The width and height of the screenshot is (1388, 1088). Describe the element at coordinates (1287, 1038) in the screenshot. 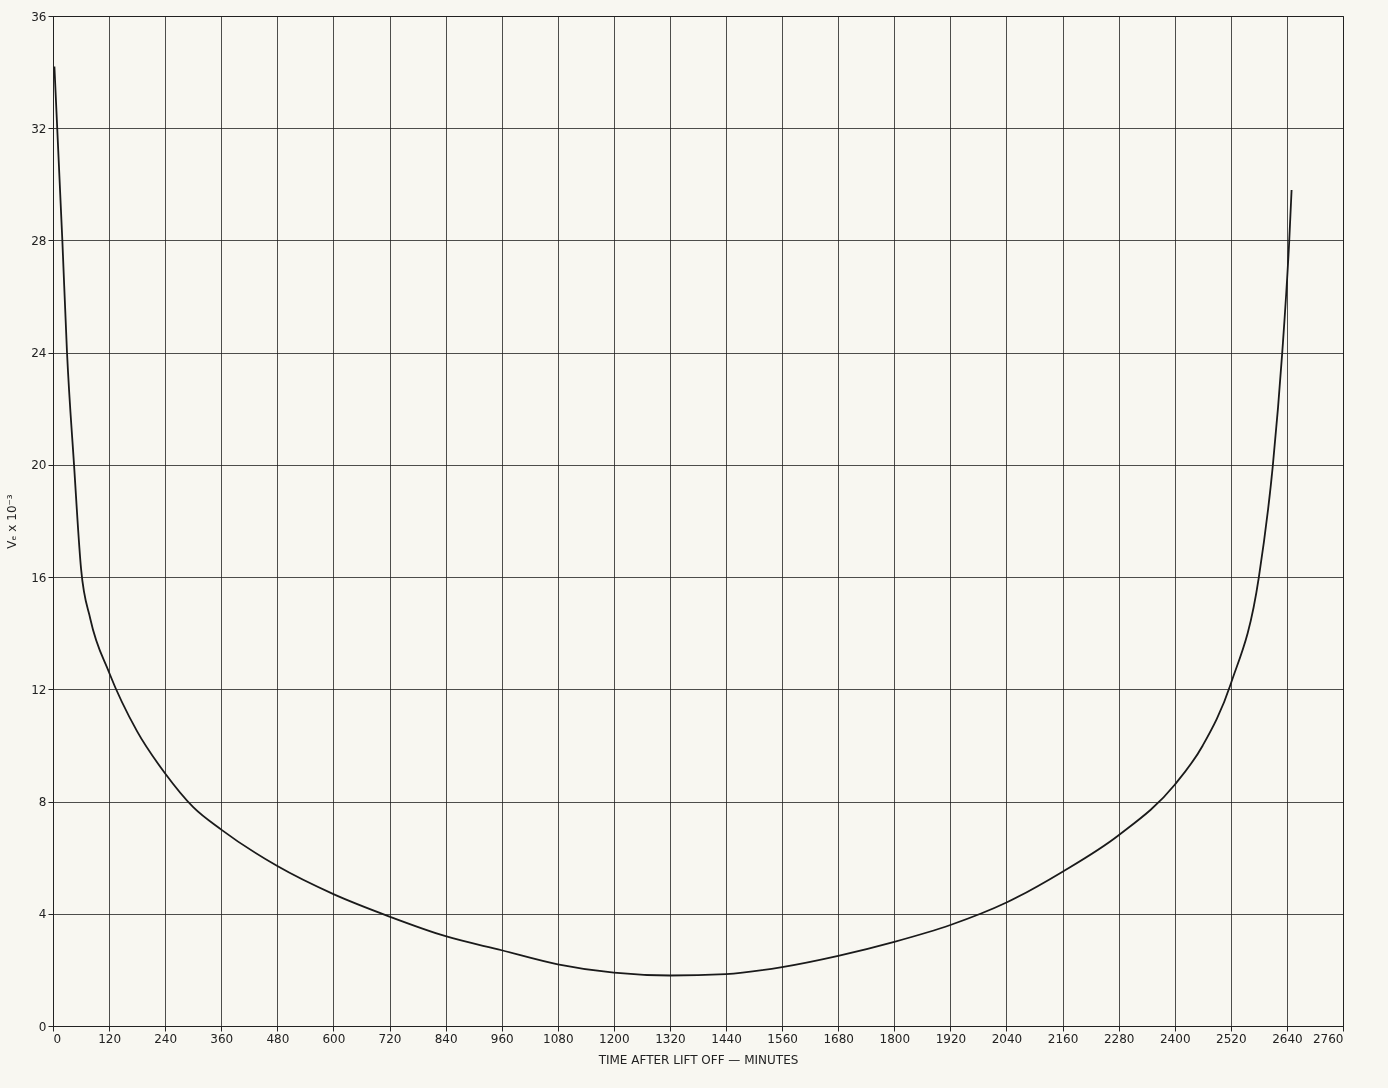

I see `x-tick-label: 2640` at that location.